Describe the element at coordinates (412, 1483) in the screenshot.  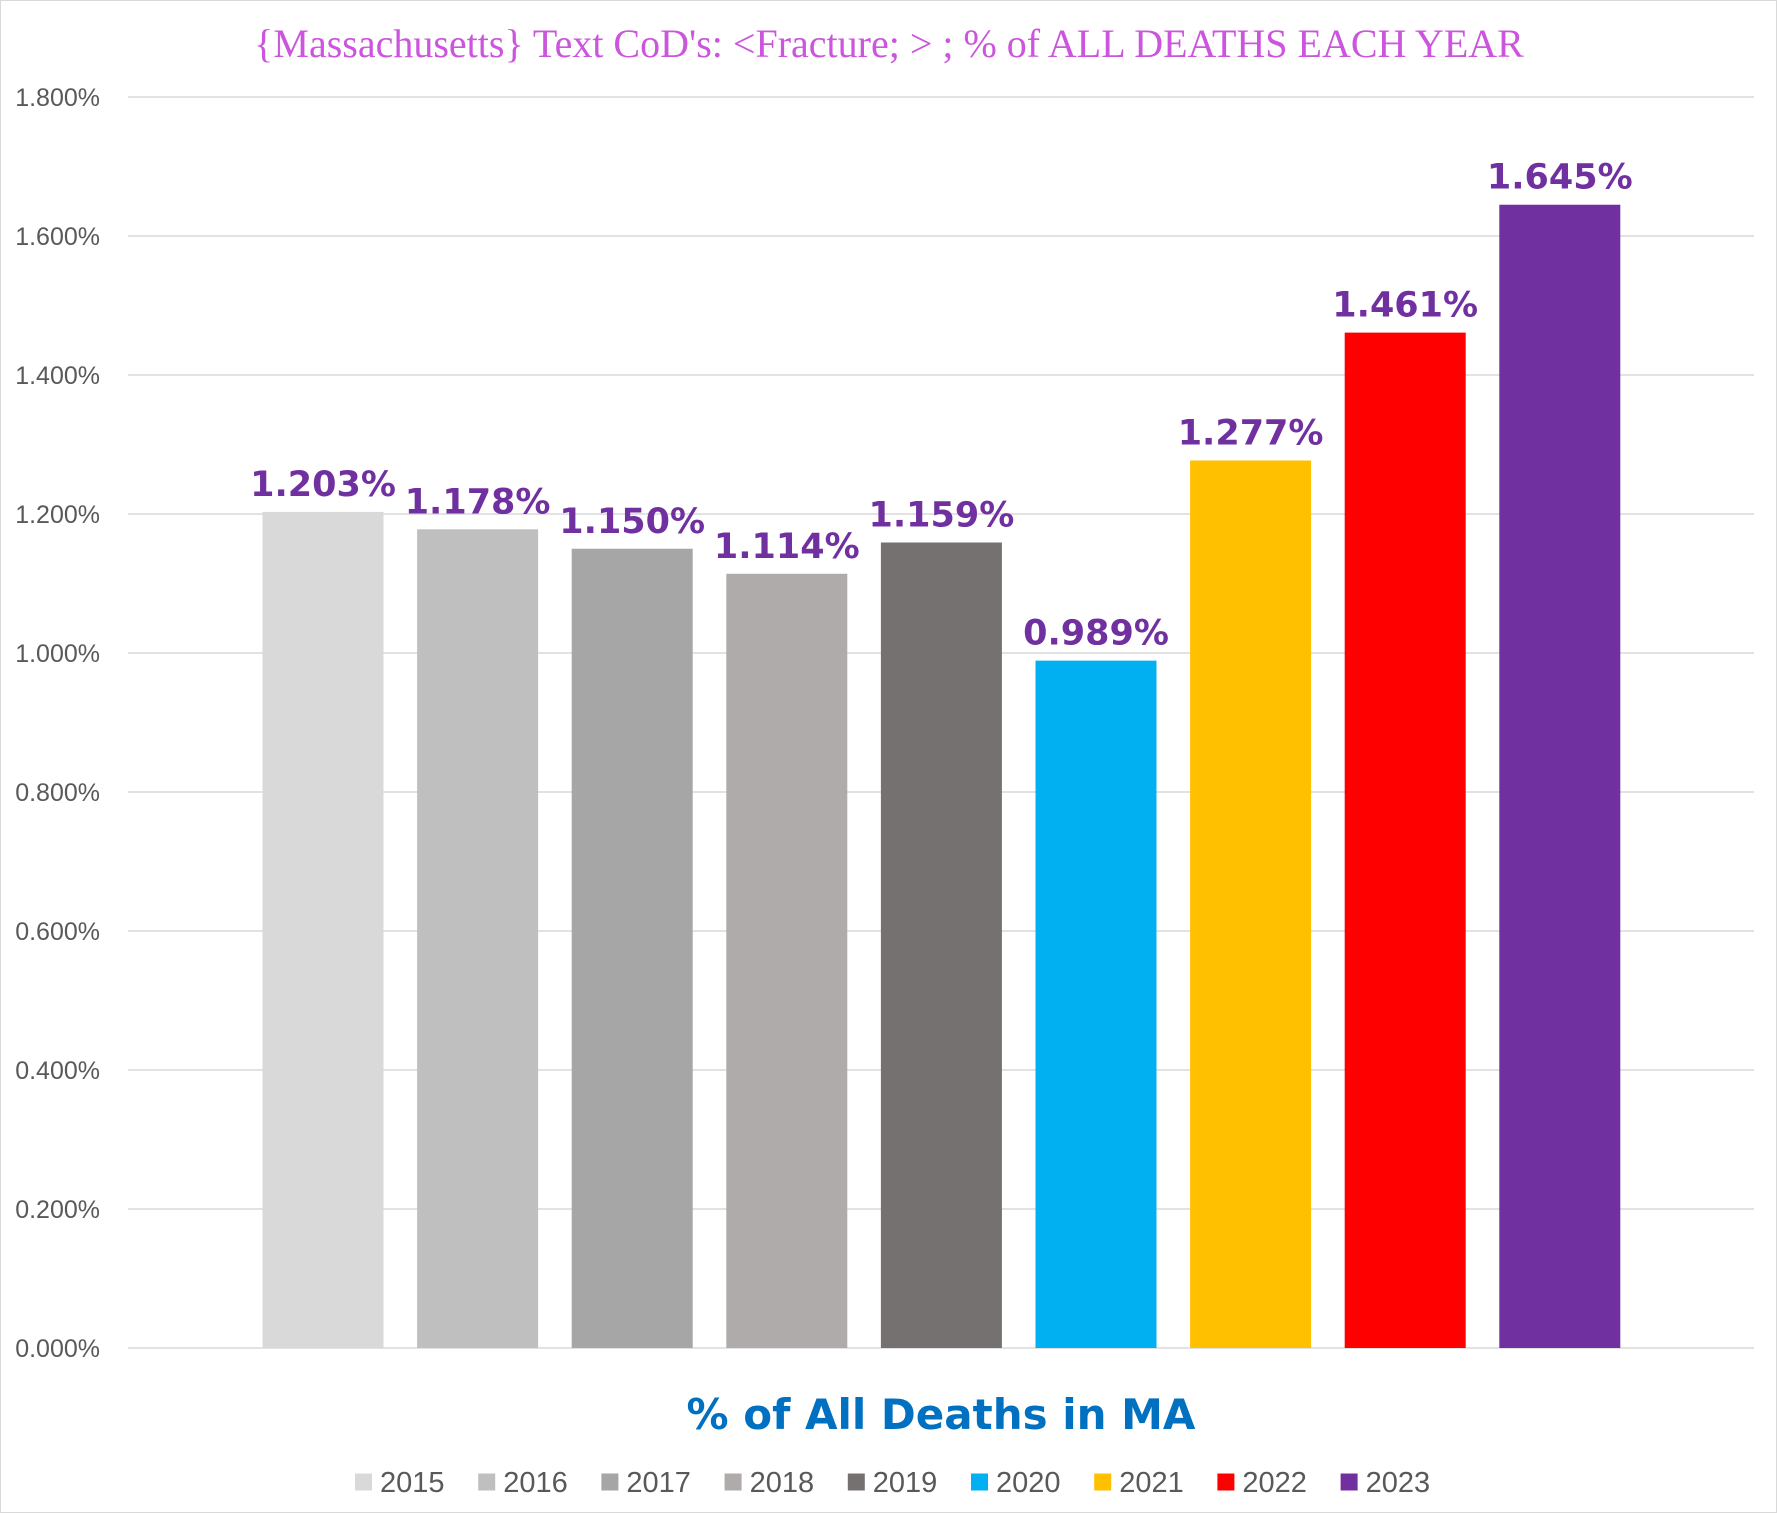
I see `legend-label: 2015` at that location.